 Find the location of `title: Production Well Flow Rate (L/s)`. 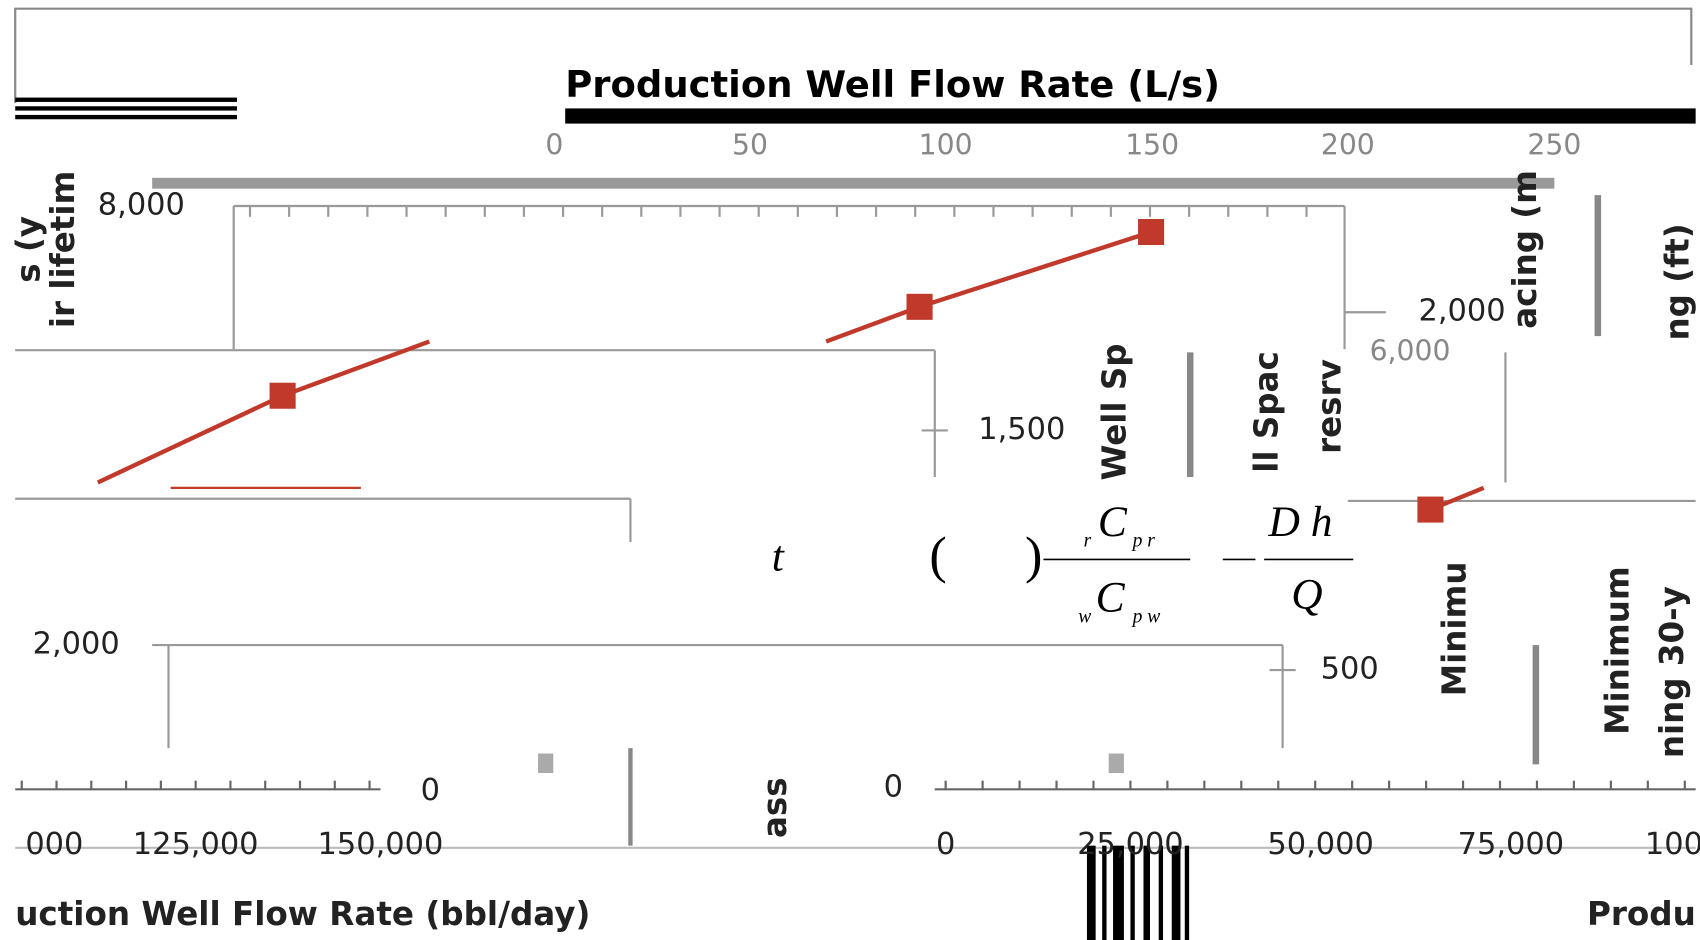

title: Production Well Flow Rate (L/s) is located at coordinates (892, 84).